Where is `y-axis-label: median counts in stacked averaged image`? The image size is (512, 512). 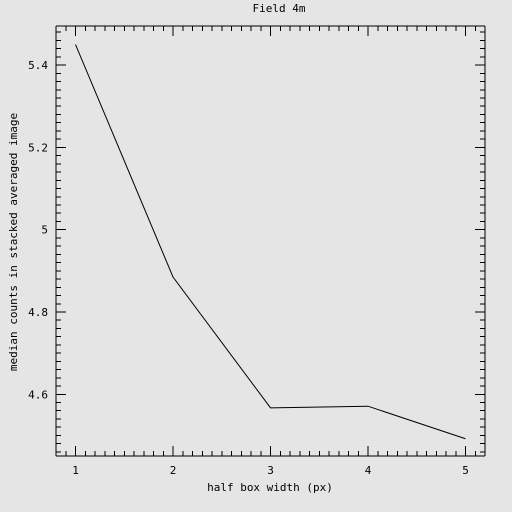
y-axis-label: median counts in stacked averaged image is located at coordinates (13, 242).